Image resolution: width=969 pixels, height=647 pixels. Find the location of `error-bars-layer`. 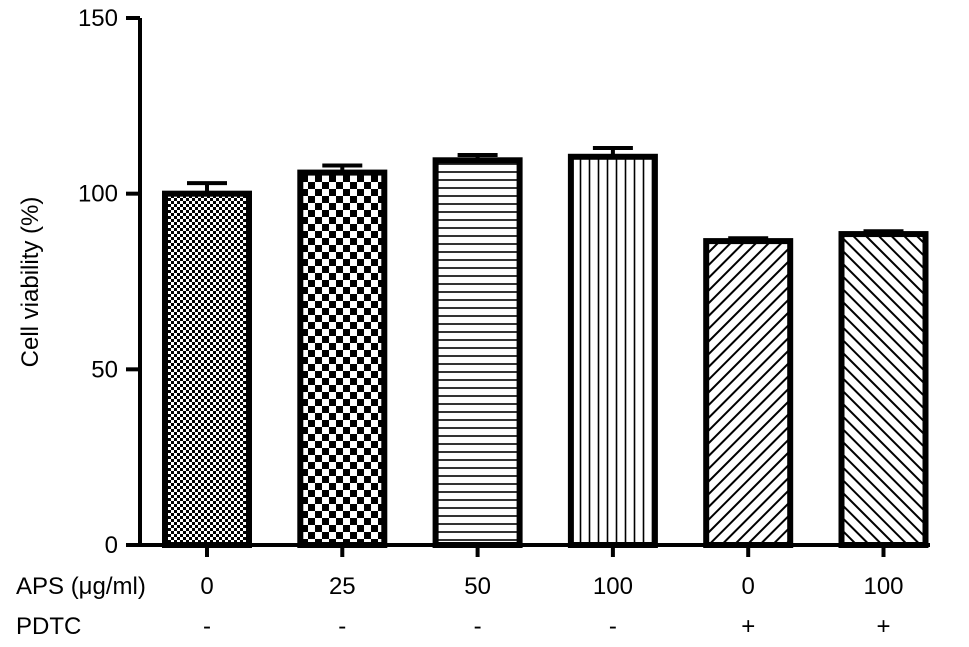

error-bars-layer is located at coordinates (545, 193).